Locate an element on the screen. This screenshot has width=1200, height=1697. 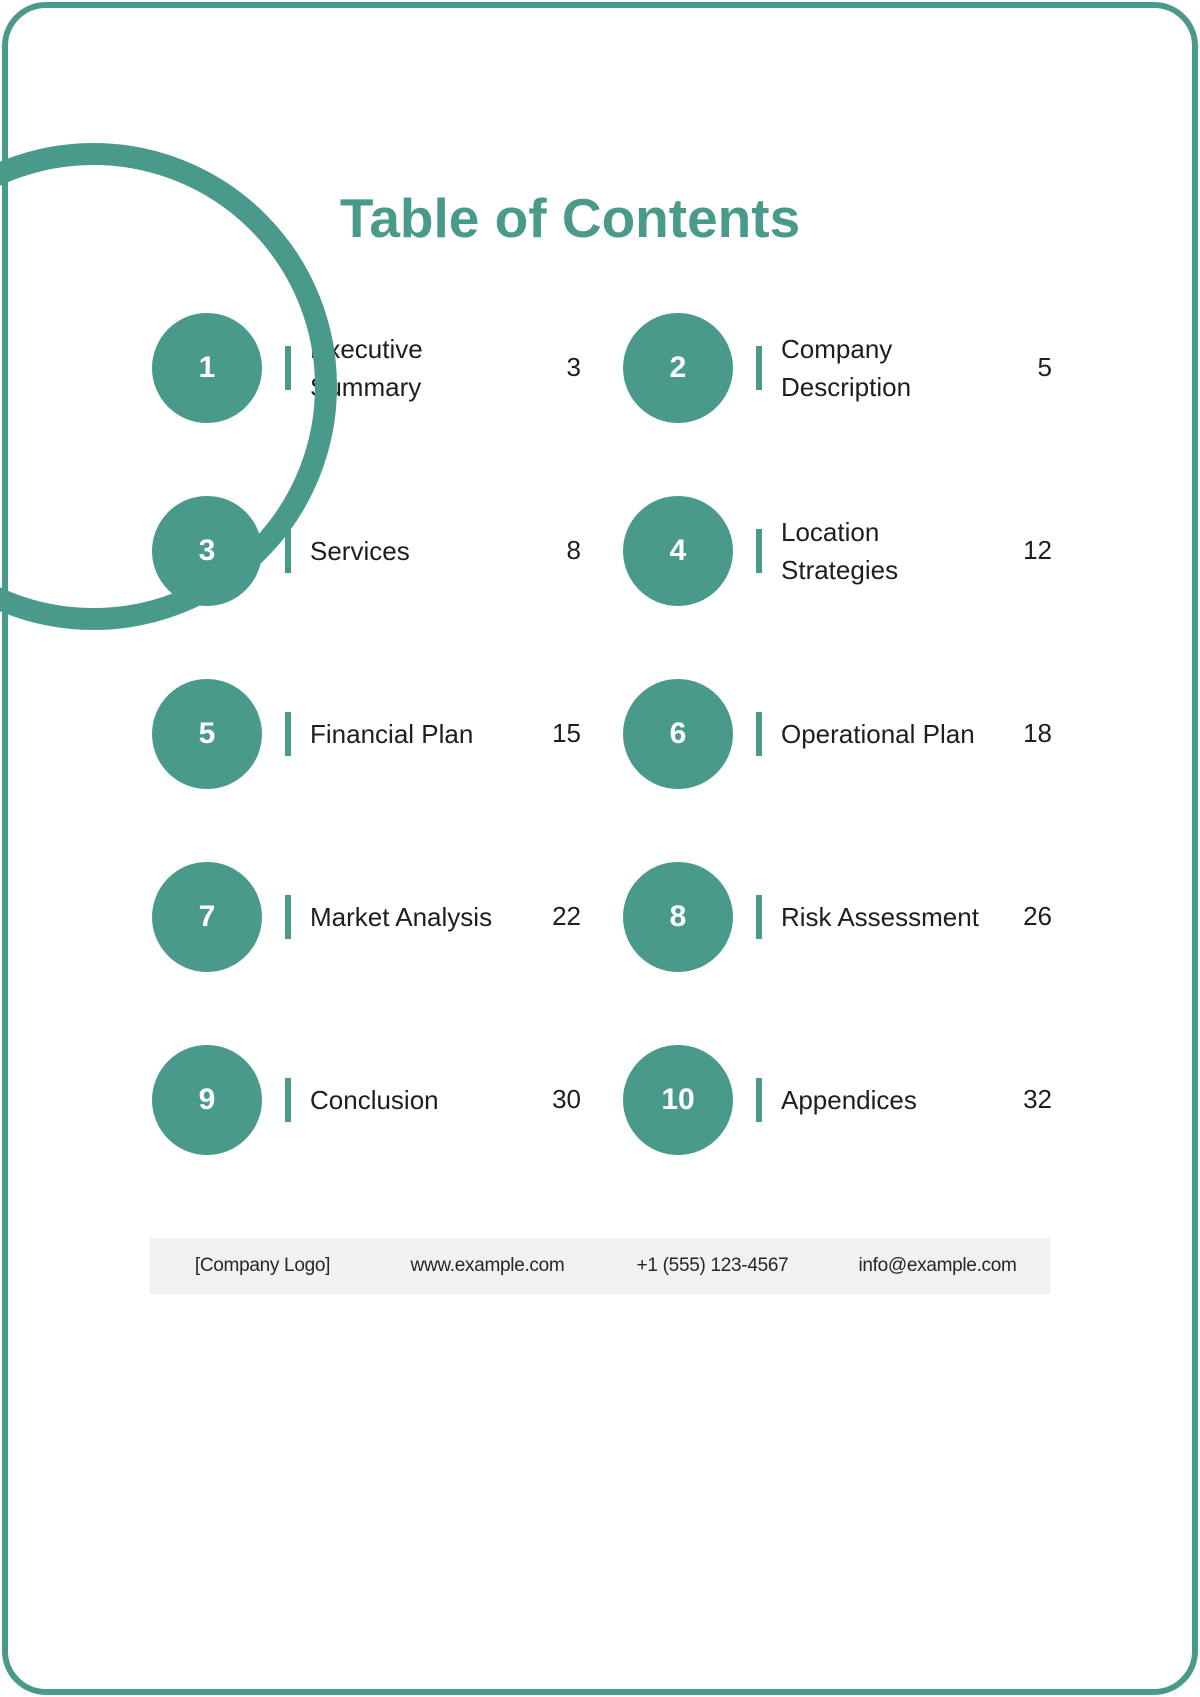
toc-item-conclusion: 9 Conclusion 30 is located at coordinates (366, 1099).